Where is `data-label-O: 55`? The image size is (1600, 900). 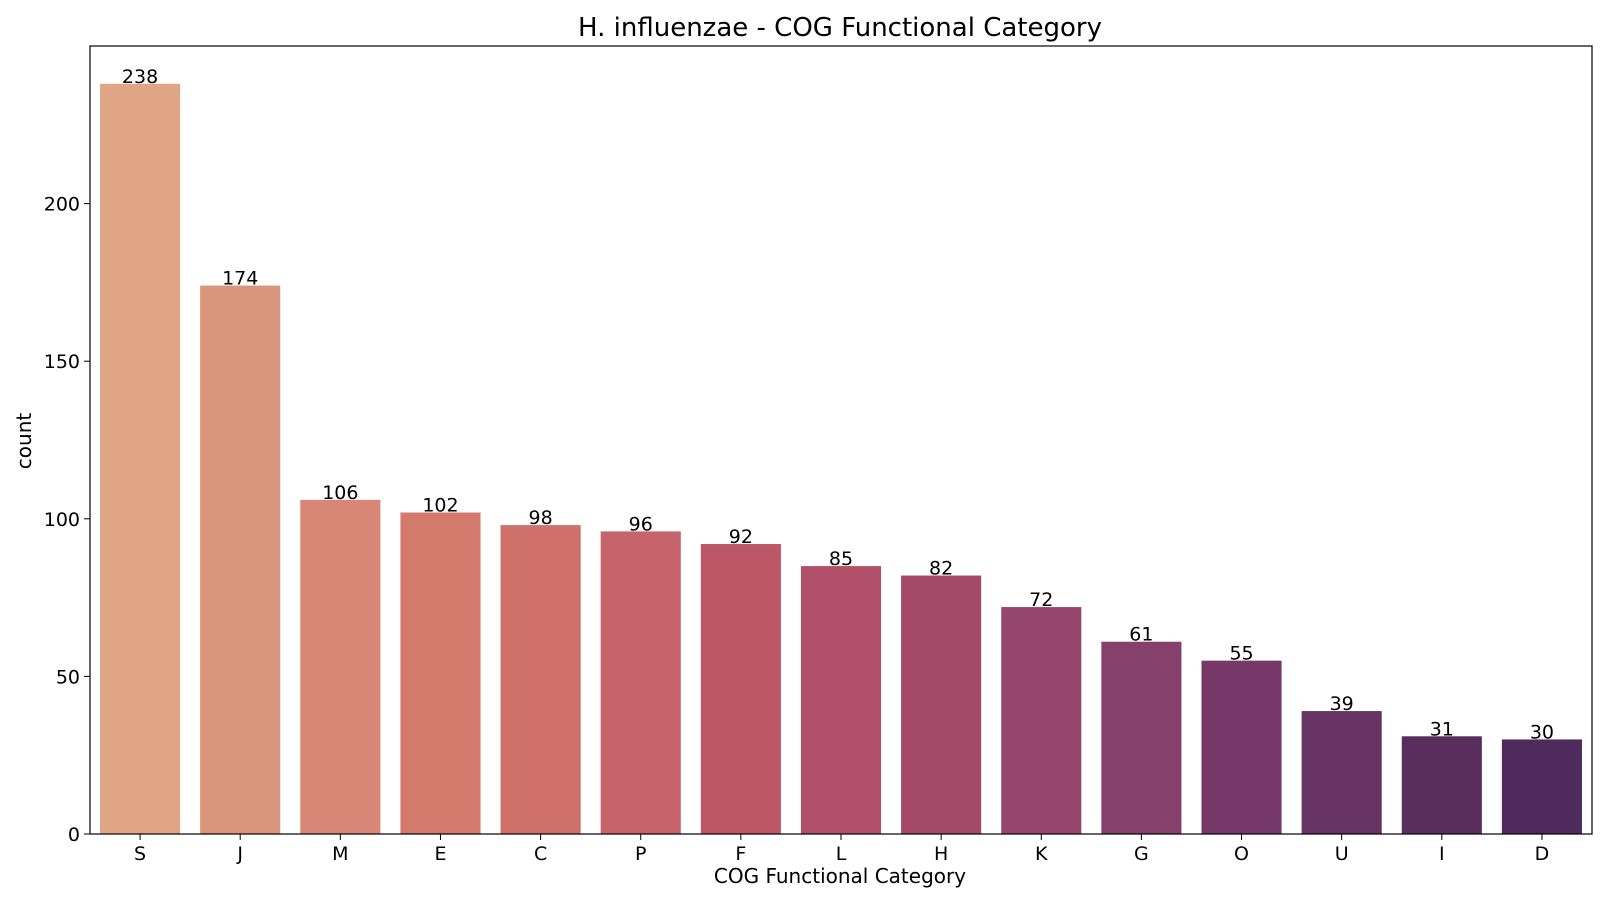
data-label-O: 55 is located at coordinates (1241, 654).